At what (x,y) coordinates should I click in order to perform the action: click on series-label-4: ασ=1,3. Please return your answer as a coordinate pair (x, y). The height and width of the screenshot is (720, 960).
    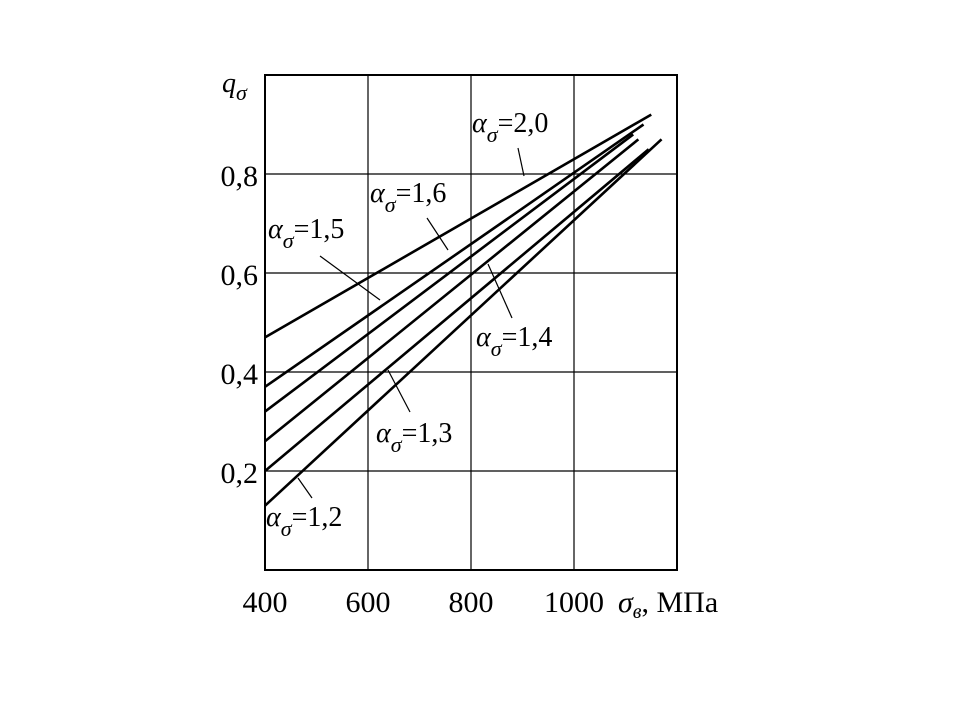
    Looking at the image, I should click on (414, 437).